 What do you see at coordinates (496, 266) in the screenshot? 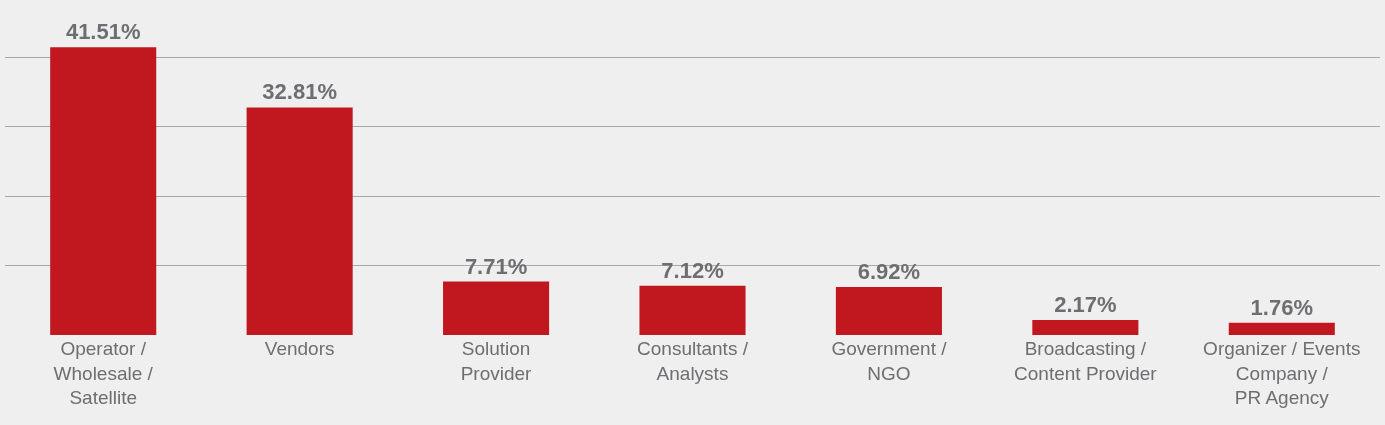
I see `data-label: 7.71%` at bounding box center [496, 266].